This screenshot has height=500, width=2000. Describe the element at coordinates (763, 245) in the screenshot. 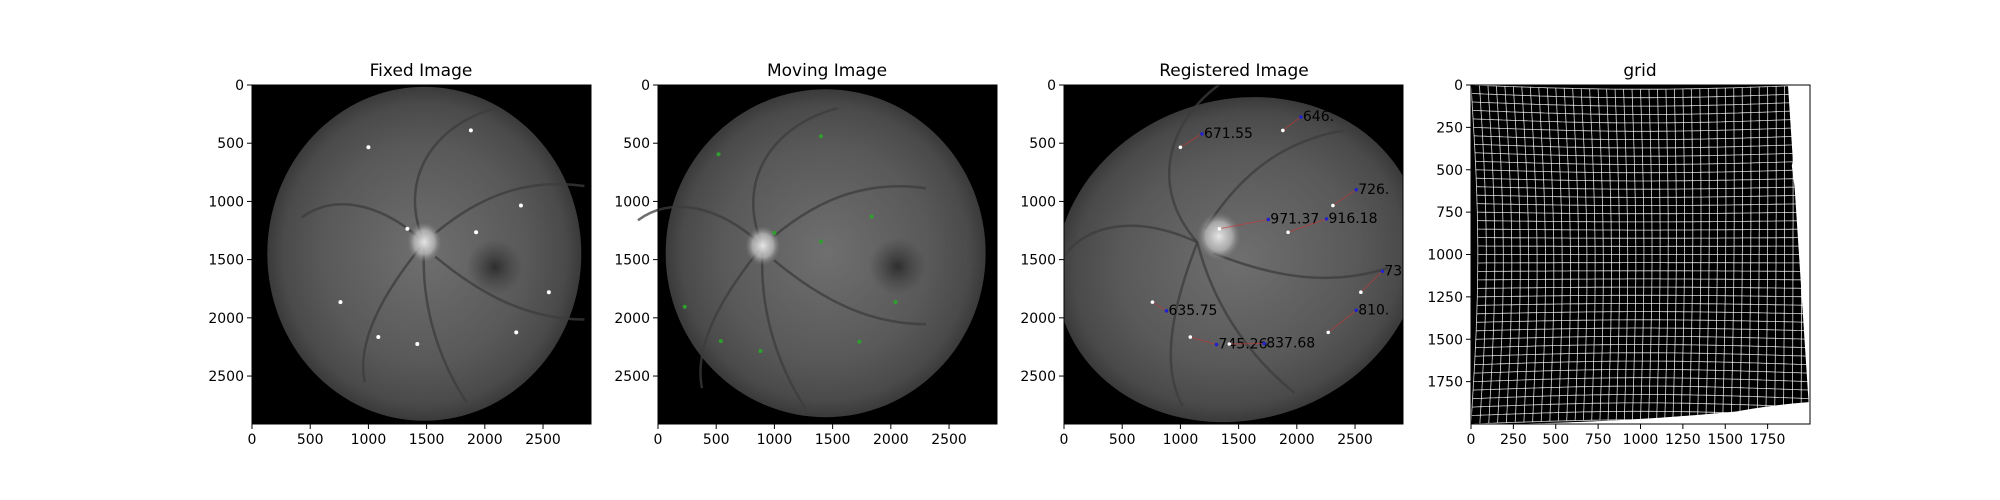

I see `optic-disc` at that location.